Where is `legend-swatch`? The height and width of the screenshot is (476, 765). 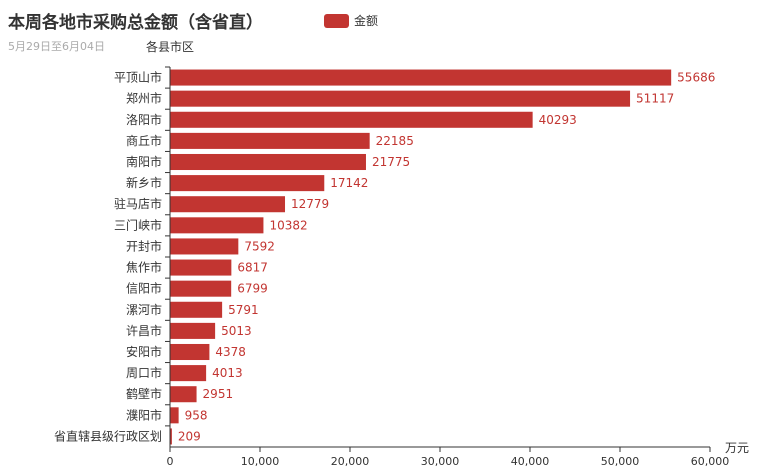
legend-swatch is located at coordinates (336, 20).